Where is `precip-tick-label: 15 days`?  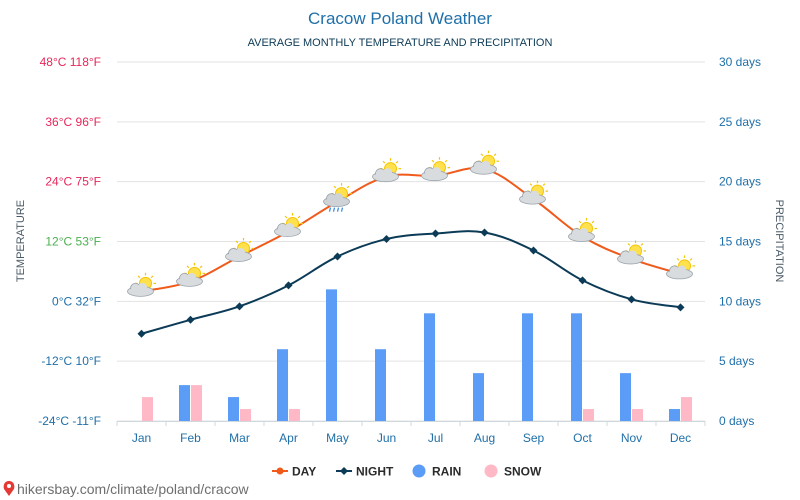 precip-tick-label: 15 days is located at coordinates (740, 242).